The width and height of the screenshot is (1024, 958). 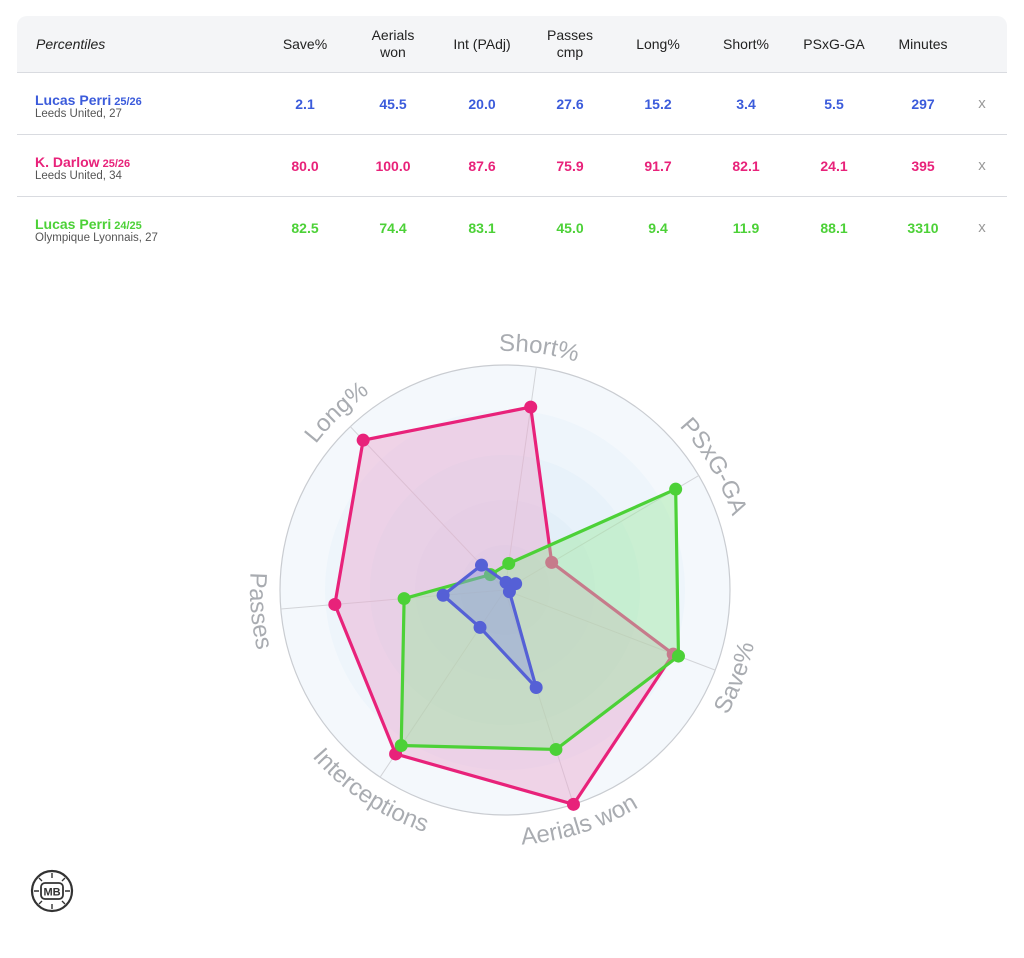 What do you see at coordinates (393, 103) in the screenshot?
I see `stat-cell: 45.5` at bounding box center [393, 103].